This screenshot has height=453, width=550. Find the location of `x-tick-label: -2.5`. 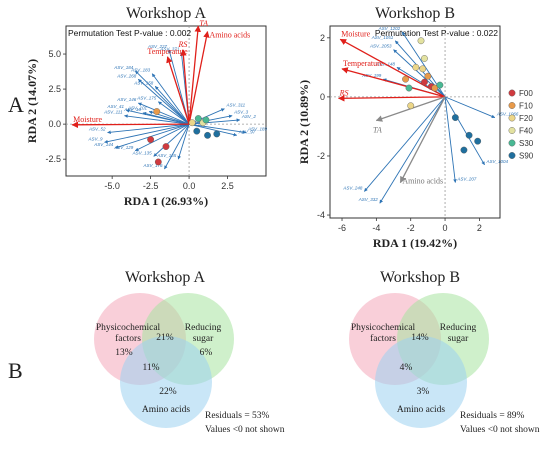

x-tick-label: -2.5 is located at coordinates (151, 186).